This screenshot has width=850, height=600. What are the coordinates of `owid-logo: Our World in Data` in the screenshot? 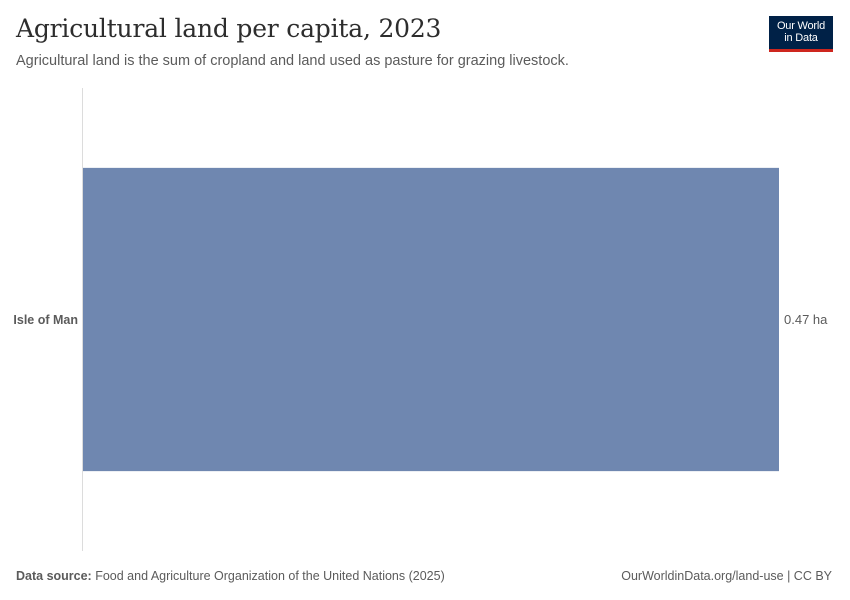 It's located at (801, 34).